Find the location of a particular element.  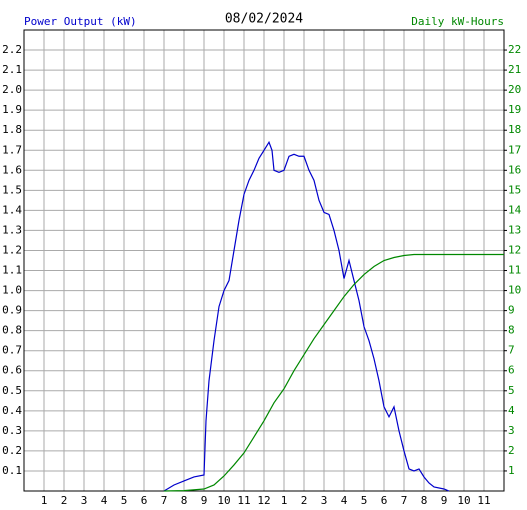

y2-axis-label: Daily kW-Hours is located at coordinates (457, 21).